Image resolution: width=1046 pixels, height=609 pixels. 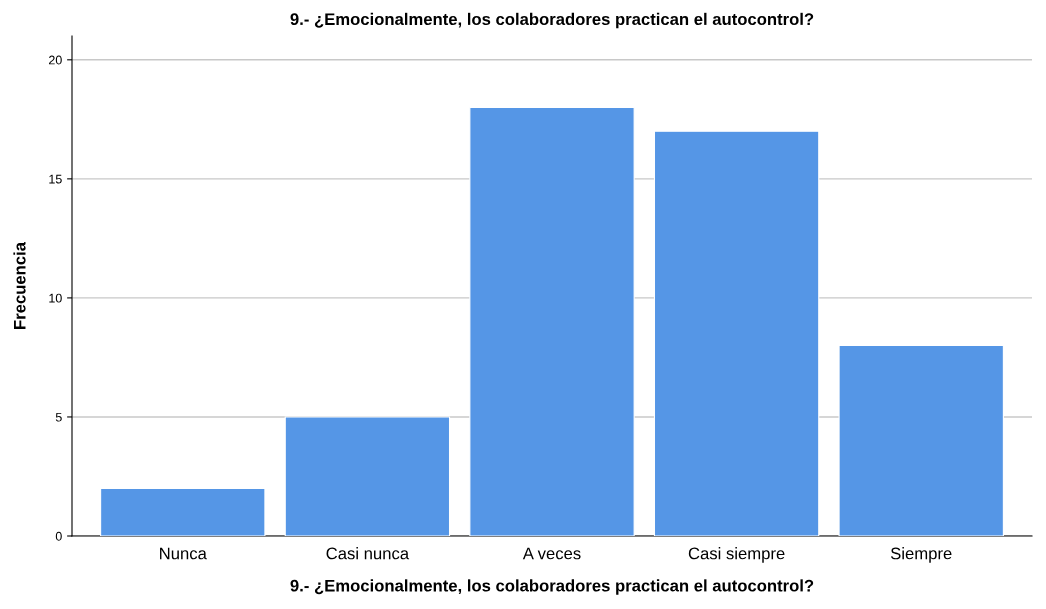 I want to click on x-tick-label: Siempre, so click(x=921, y=555).